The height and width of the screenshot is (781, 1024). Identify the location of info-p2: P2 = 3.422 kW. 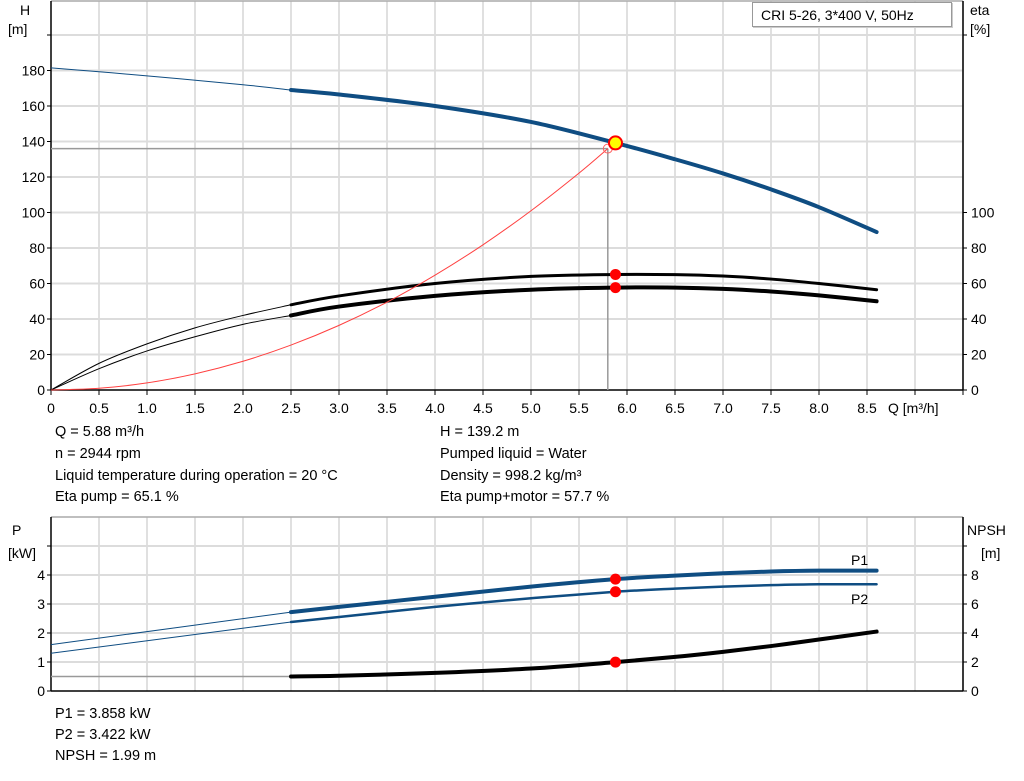
(103, 735).